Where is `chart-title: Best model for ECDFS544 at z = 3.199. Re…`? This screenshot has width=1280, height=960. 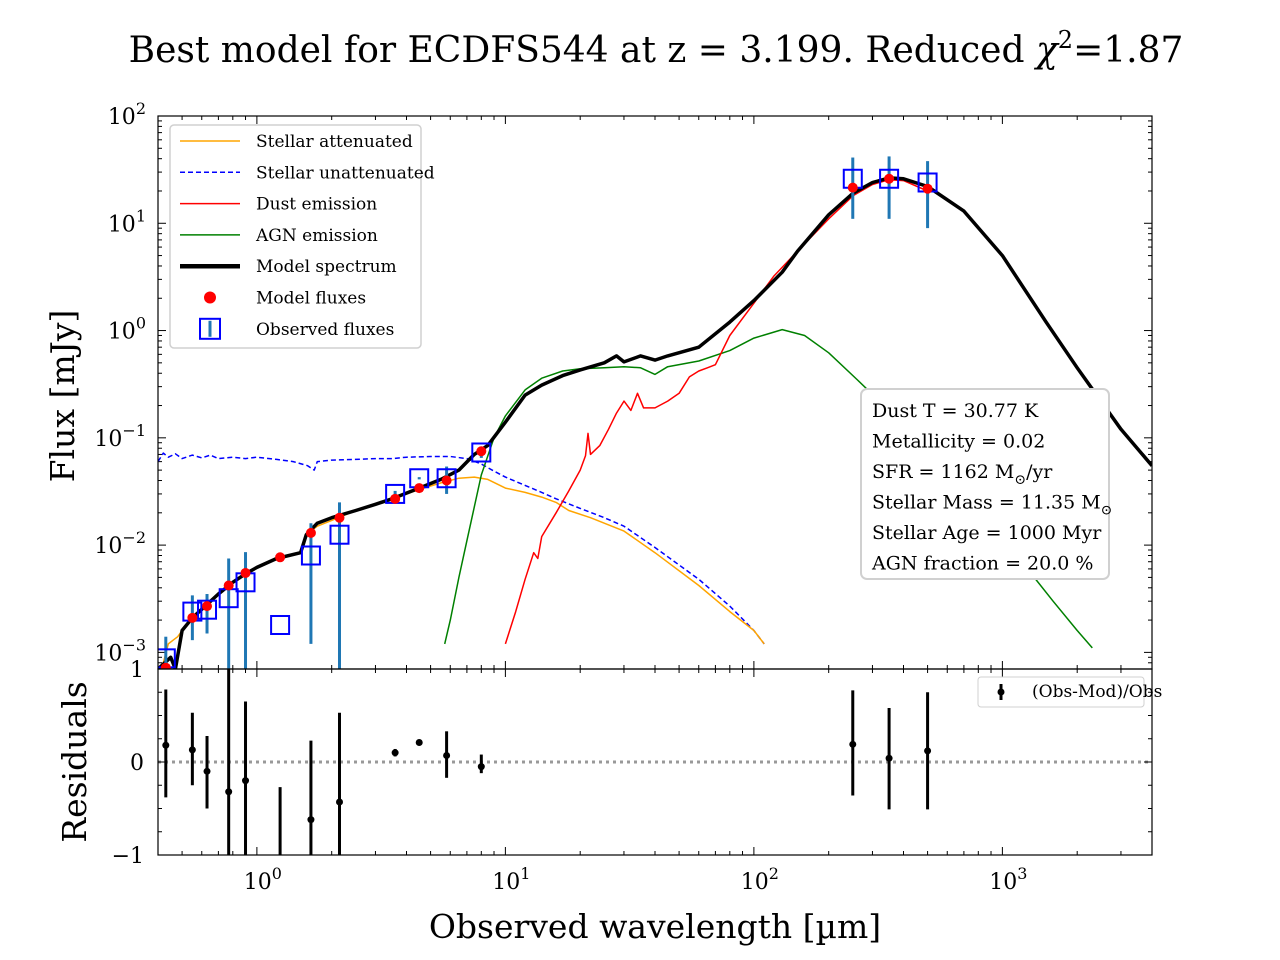 chart-title: Best model for ECDFS544 at z = 3.199. Re… is located at coordinates (656, 48).